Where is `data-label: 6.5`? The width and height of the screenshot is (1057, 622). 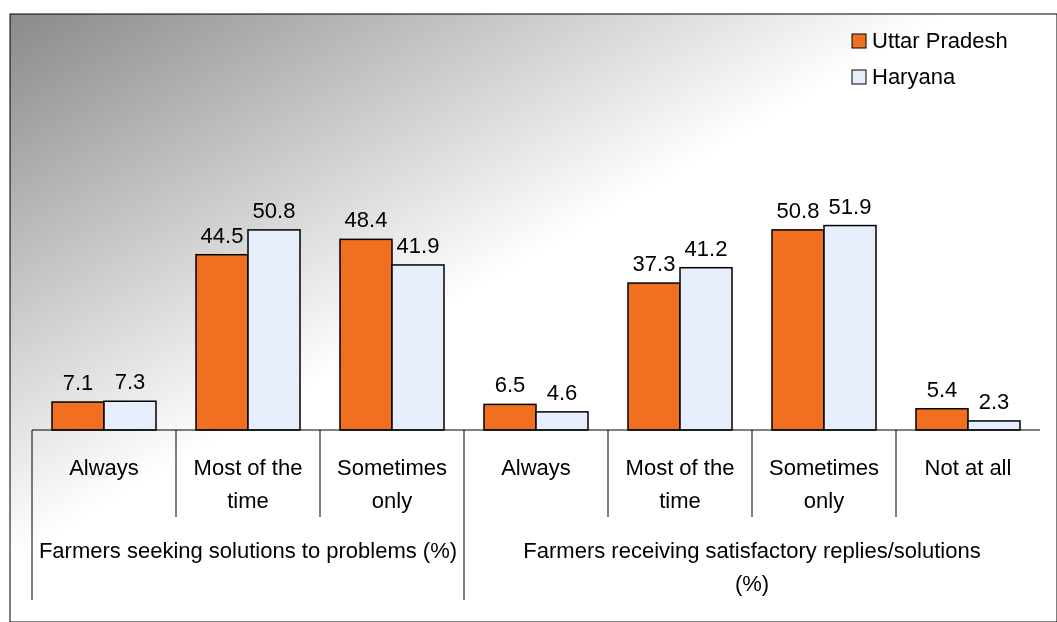 data-label: 6.5 is located at coordinates (510, 385).